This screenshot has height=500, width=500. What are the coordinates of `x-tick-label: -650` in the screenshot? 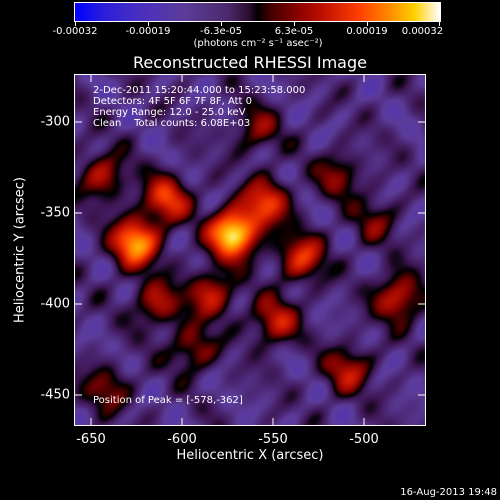 It's located at (91, 439).